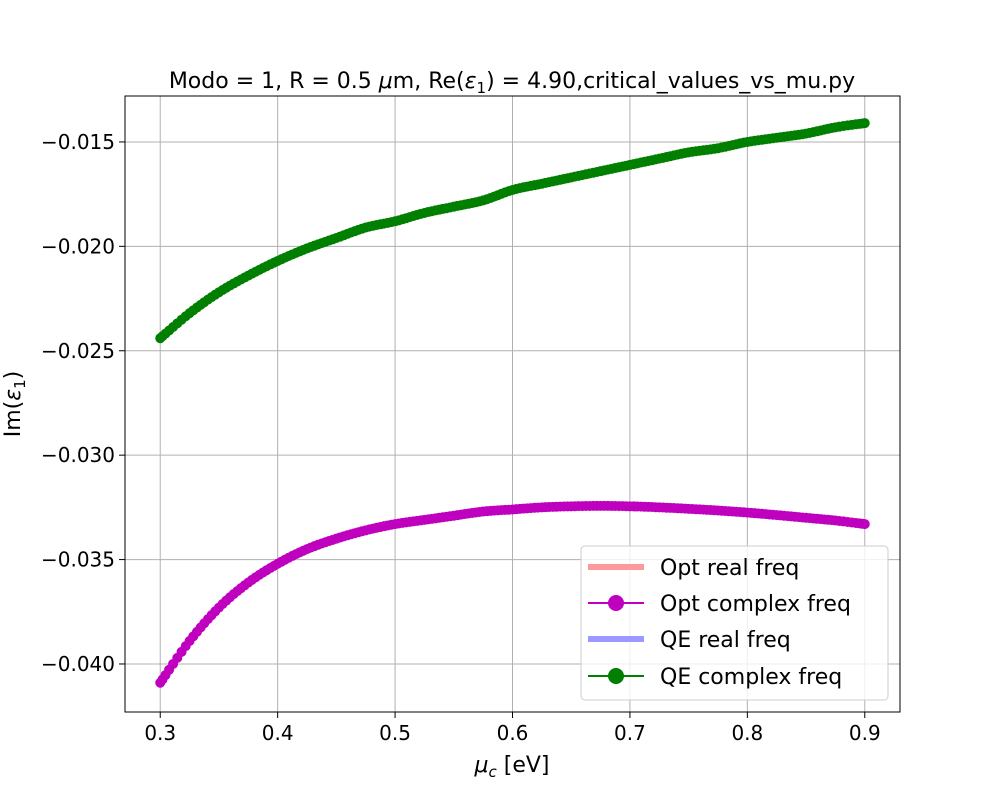  I want to click on ylabel-sub: 1, so click(20, 384).